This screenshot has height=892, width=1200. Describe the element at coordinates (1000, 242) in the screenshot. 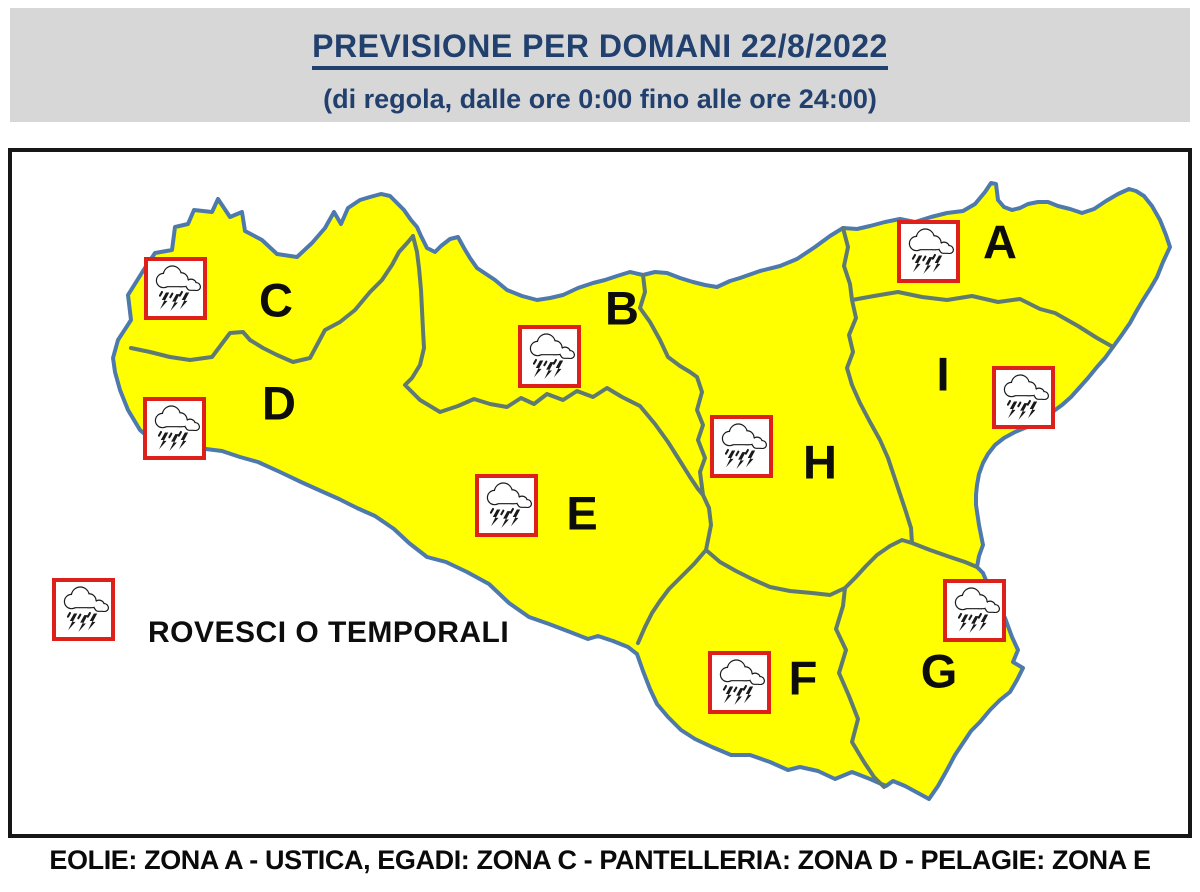

I see `zone-label-A: A` at that location.